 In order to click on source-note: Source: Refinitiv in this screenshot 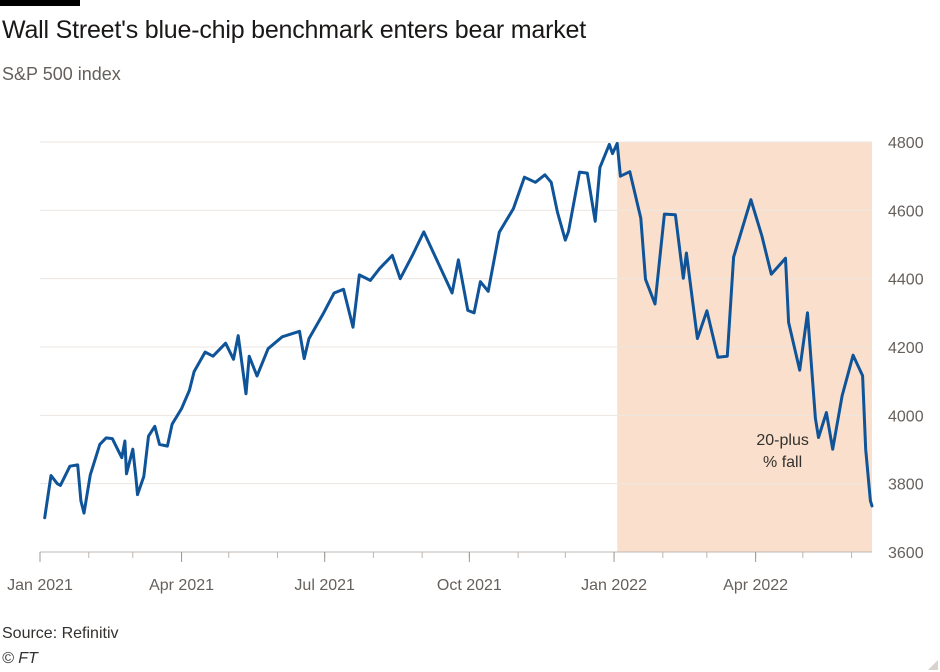, I will do `click(60, 633)`.